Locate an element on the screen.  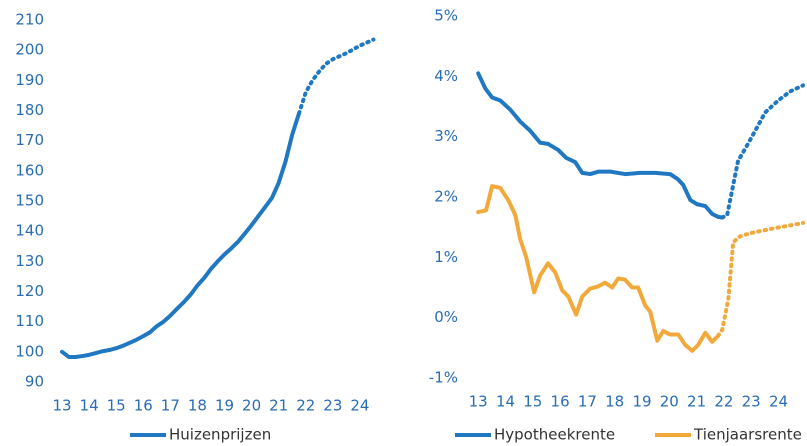
y-tick-label: 4% is located at coordinates (446, 76).